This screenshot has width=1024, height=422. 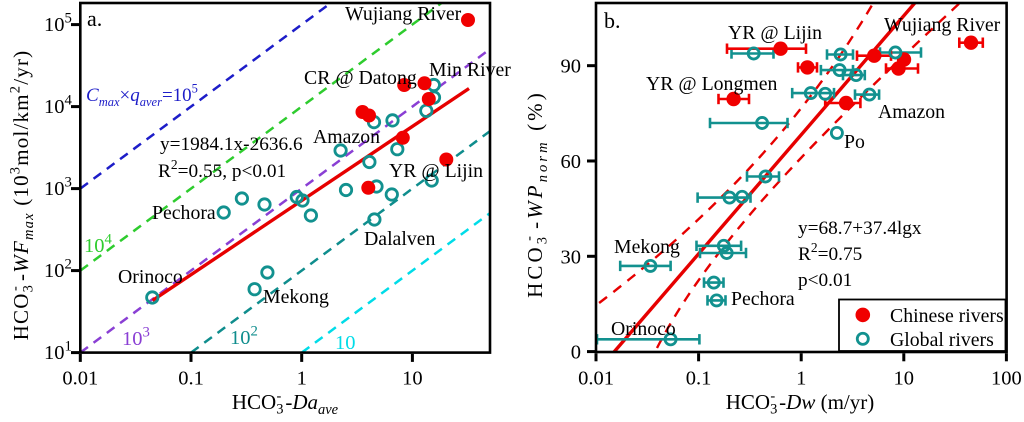 I want to click on svg-text: 0, so click(x=576, y=353).